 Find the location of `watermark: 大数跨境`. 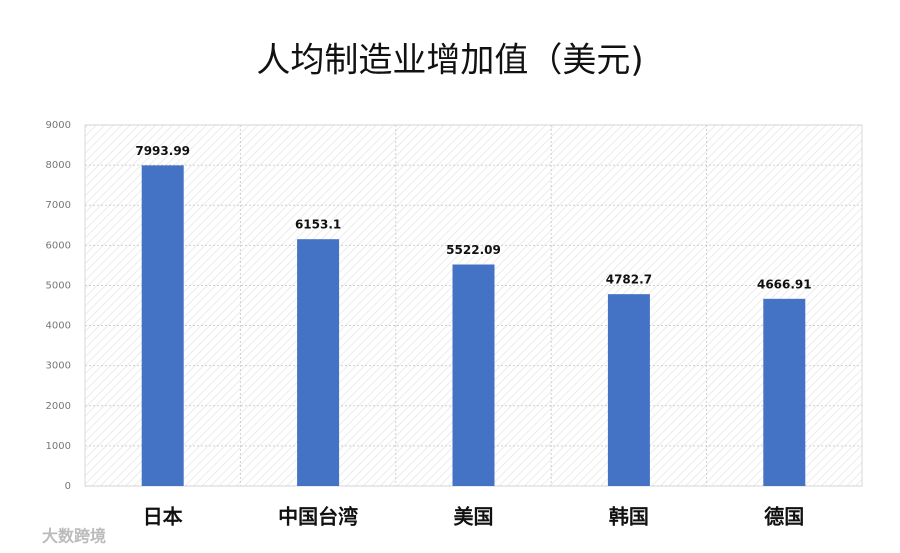

watermark: 大数跨境 is located at coordinates (74, 536).